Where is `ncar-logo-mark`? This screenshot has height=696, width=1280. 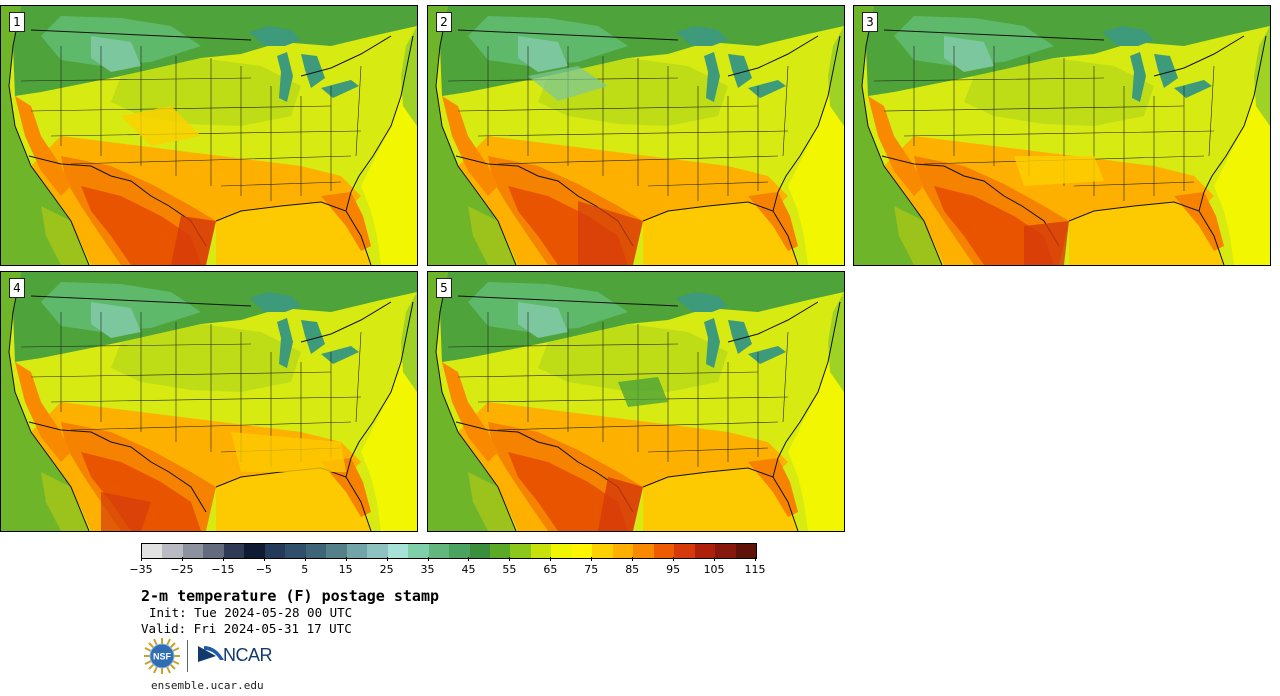
ncar-logo-mark is located at coordinates (211, 654).